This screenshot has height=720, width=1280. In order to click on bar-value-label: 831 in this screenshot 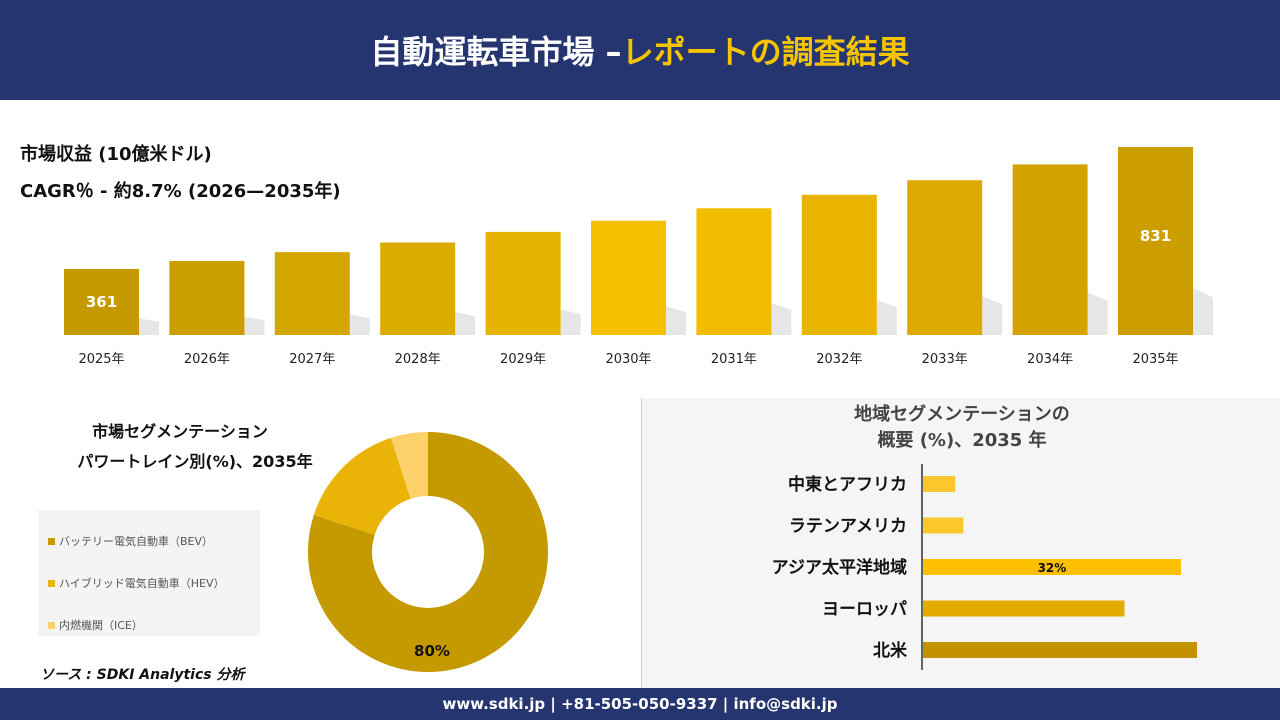, I will do `click(1155, 236)`.